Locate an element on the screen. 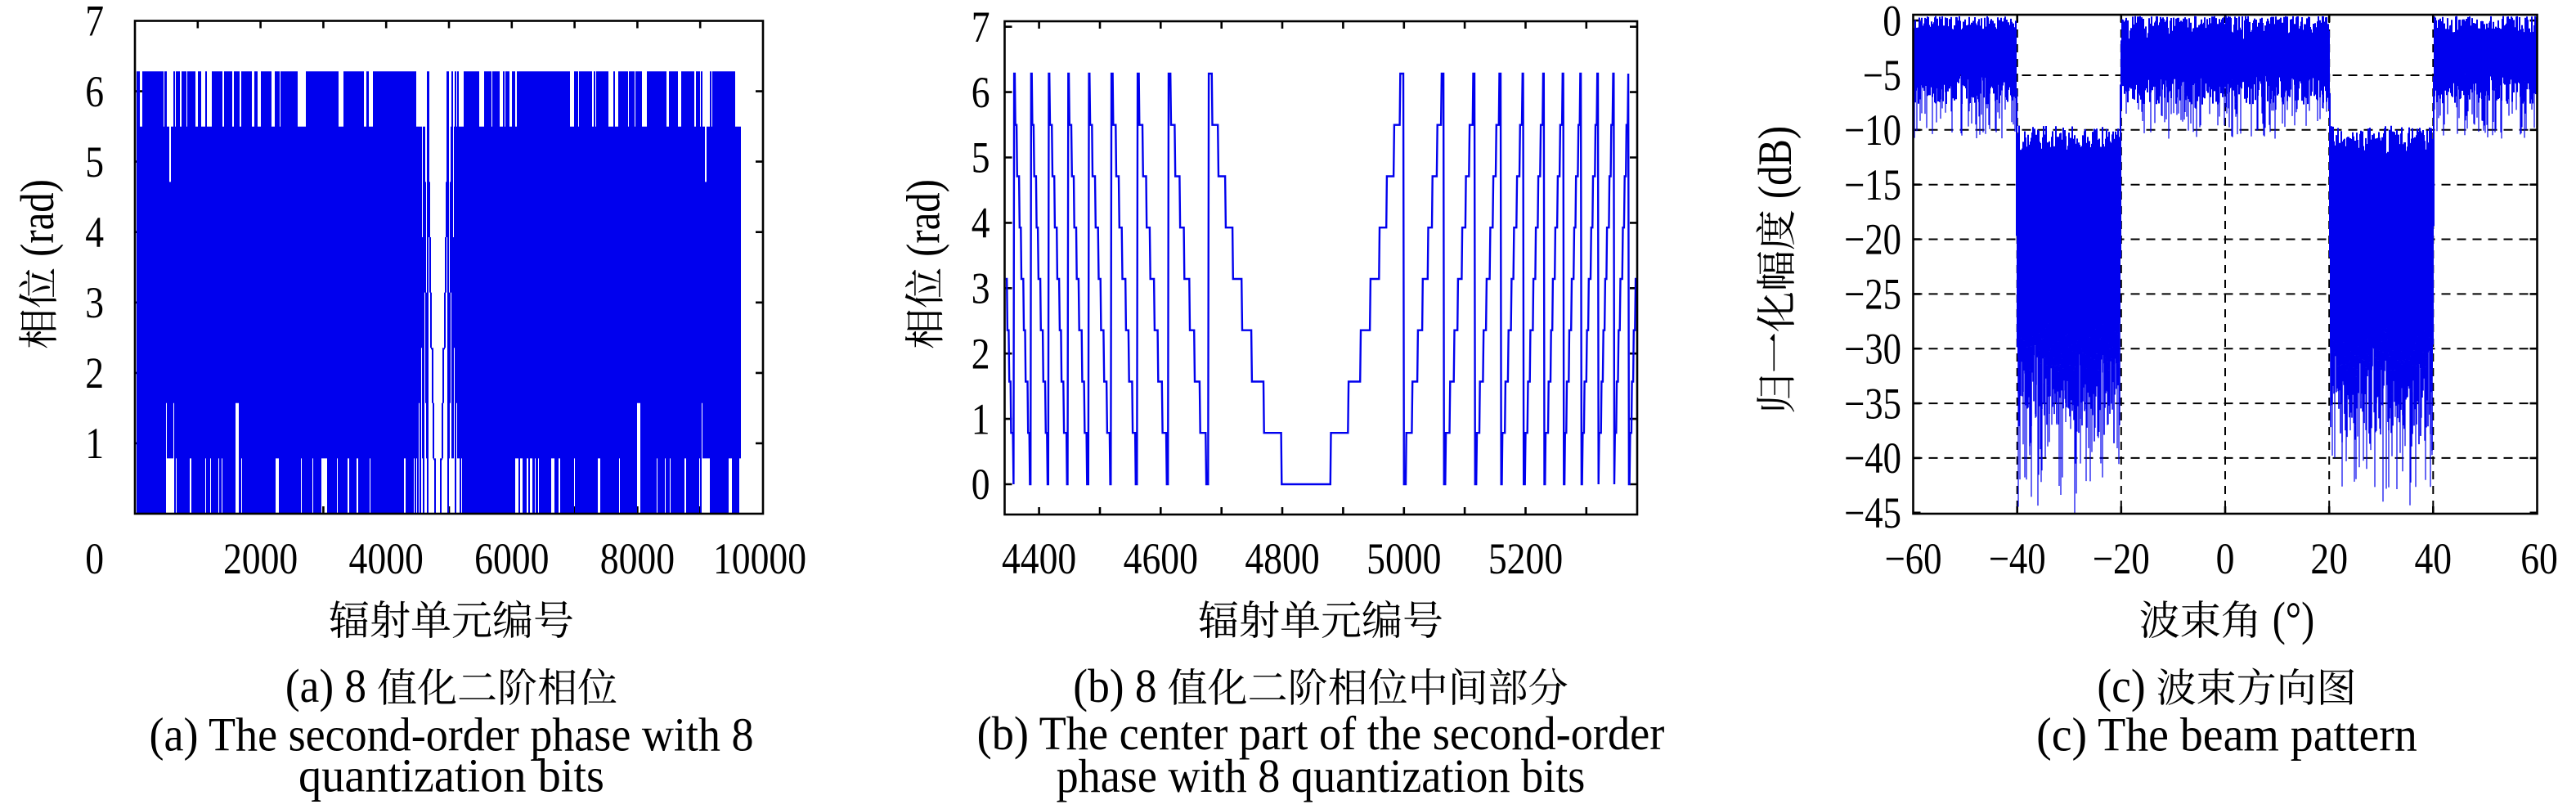  svg-text: 5000 is located at coordinates (1404, 558).